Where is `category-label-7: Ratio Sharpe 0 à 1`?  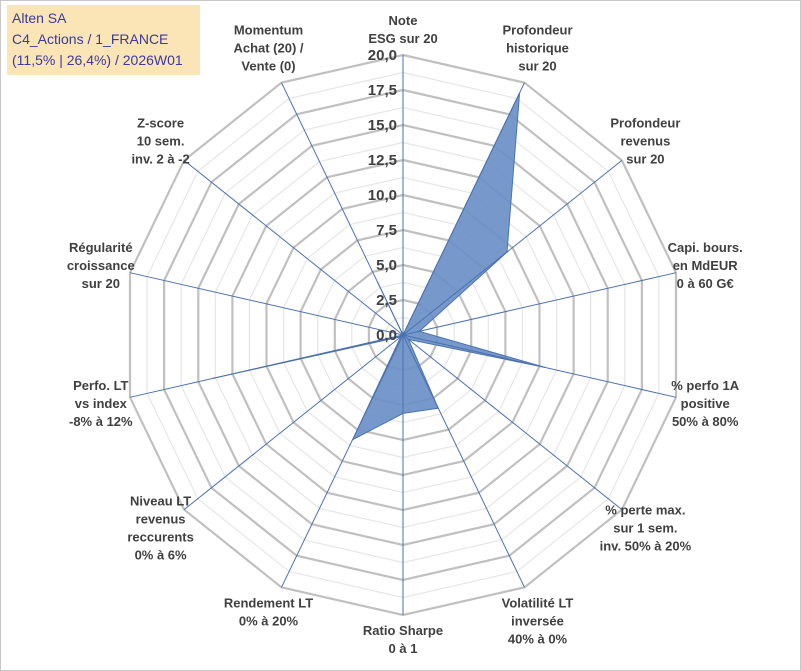 category-label-7: Ratio Sharpe 0 à 1 is located at coordinates (403, 639).